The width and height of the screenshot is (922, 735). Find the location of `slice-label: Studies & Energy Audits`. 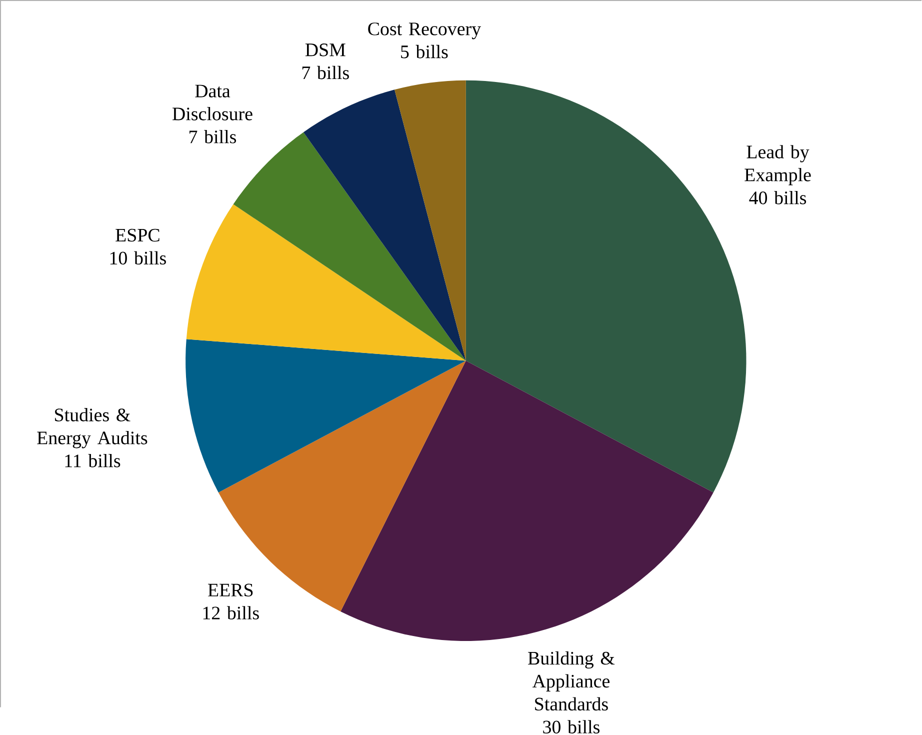

slice-label: Studies & Energy Audits is located at coordinates (92, 428).